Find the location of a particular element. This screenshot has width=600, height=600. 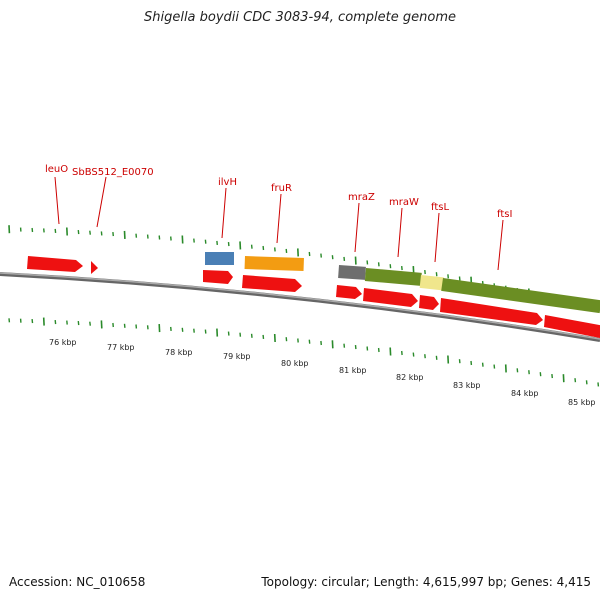

leader-ftsI is located at coordinates (500, 245).